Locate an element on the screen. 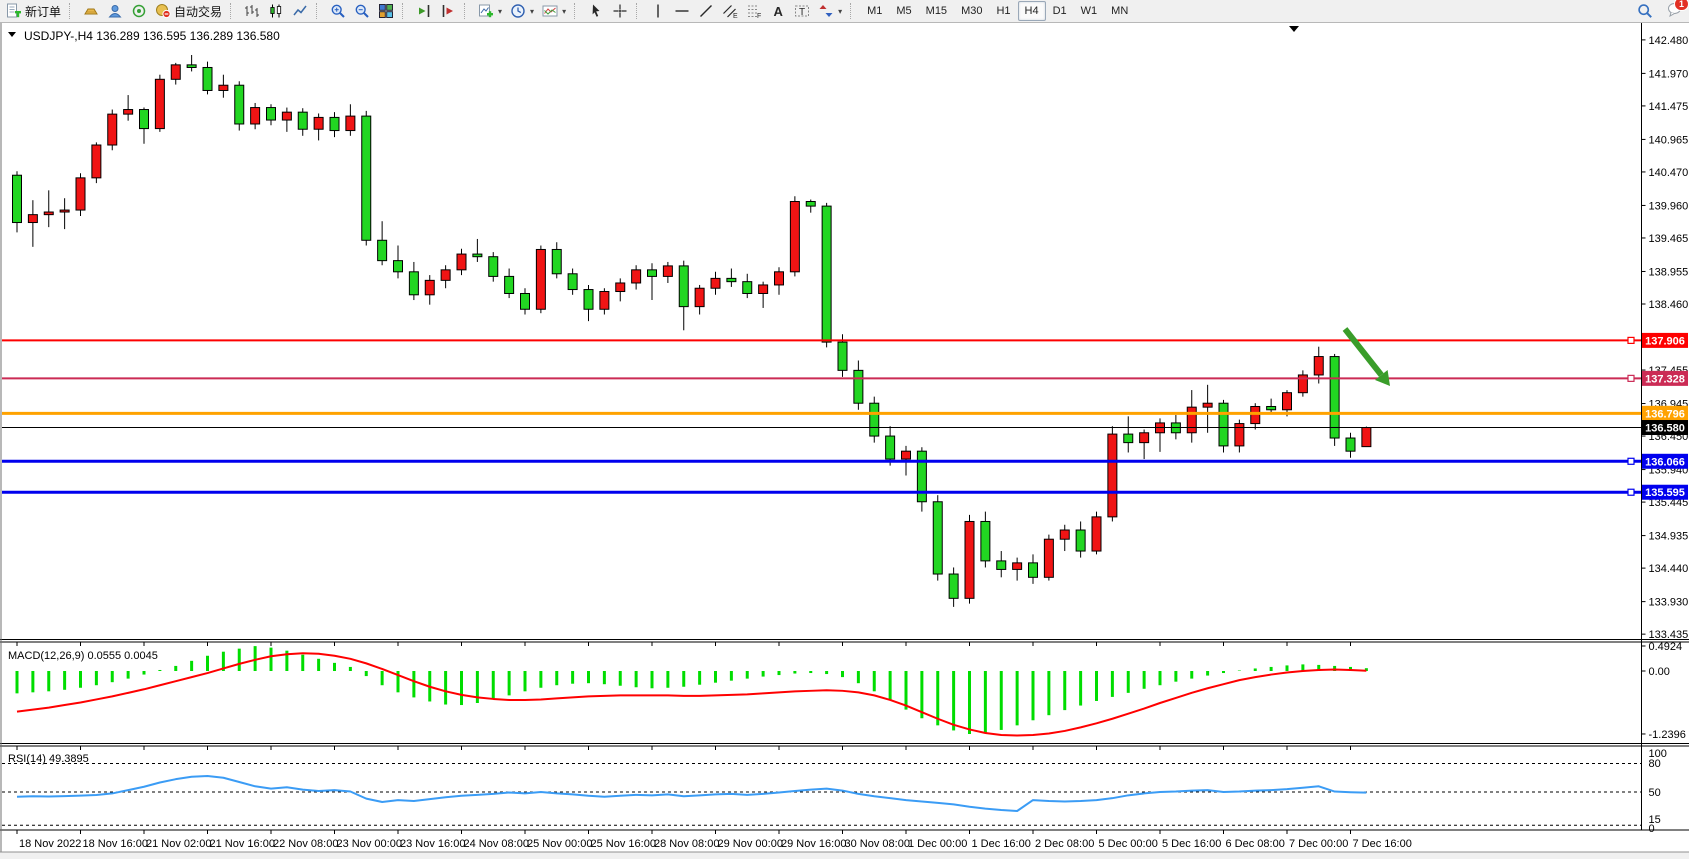 Image resolution: width=1689 pixels, height=859 pixels. bar-chart-button is located at coordinates (252, 11).